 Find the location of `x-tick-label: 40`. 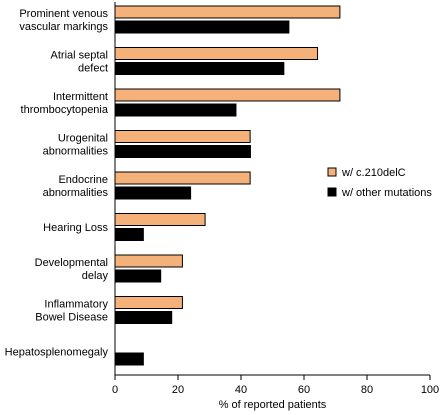

x-tick-label: 40 is located at coordinates (241, 390).